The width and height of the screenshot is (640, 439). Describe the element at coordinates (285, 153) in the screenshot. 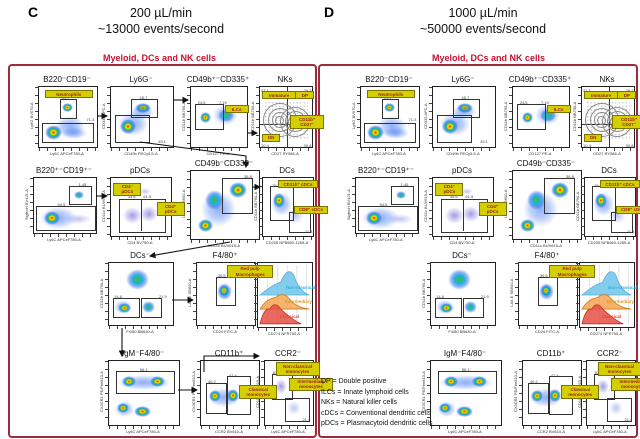

I see `x-axis-label: CD27 RY586-A` at that location.